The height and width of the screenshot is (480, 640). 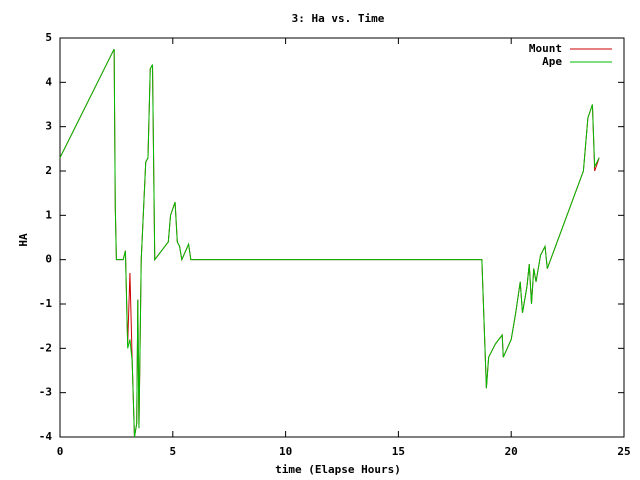 What do you see at coordinates (45, 392) in the screenshot?
I see `y-tick-label: -3` at bounding box center [45, 392].